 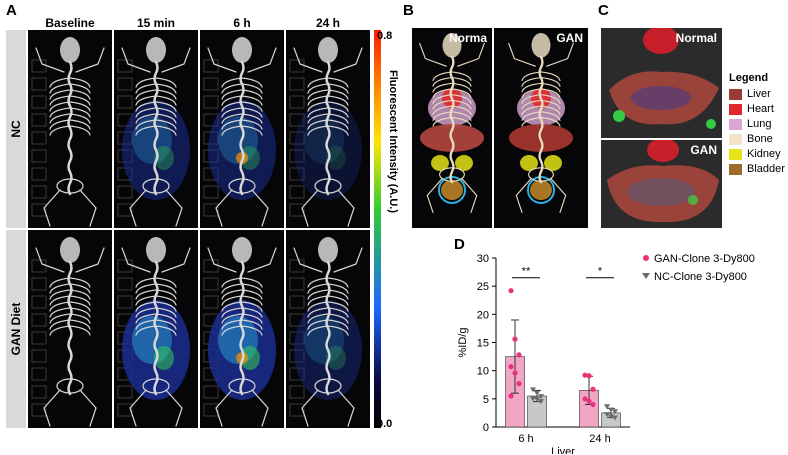 What do you see at coordinates (483, 287) in the screenshot?
I see `y-tick-label: 25` at bounding box center [483, 287].